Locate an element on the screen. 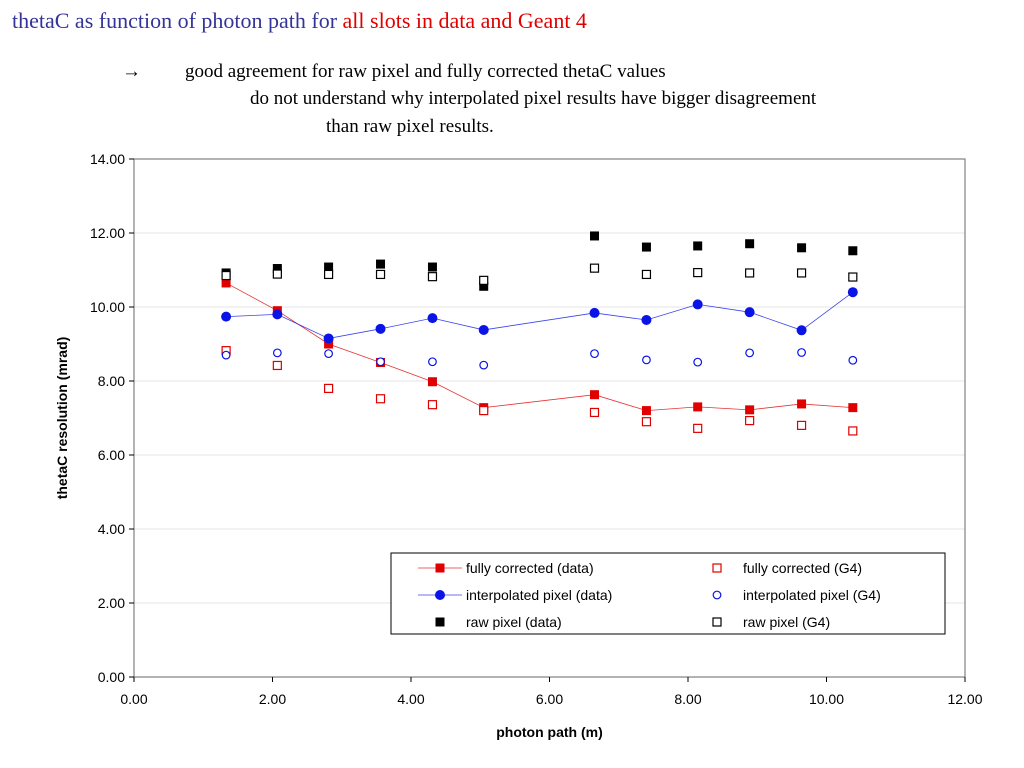 The height and width of the screenshot is (768, 1024). legend-label: interpolated pixel (G4) is located at coordinates (812, 595).